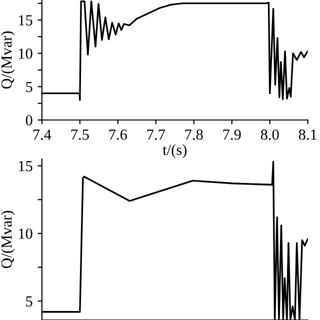 The height and width of the screenshot is (320, 320). I want to click on x-tick-label: 8.0, so click(269, 134).